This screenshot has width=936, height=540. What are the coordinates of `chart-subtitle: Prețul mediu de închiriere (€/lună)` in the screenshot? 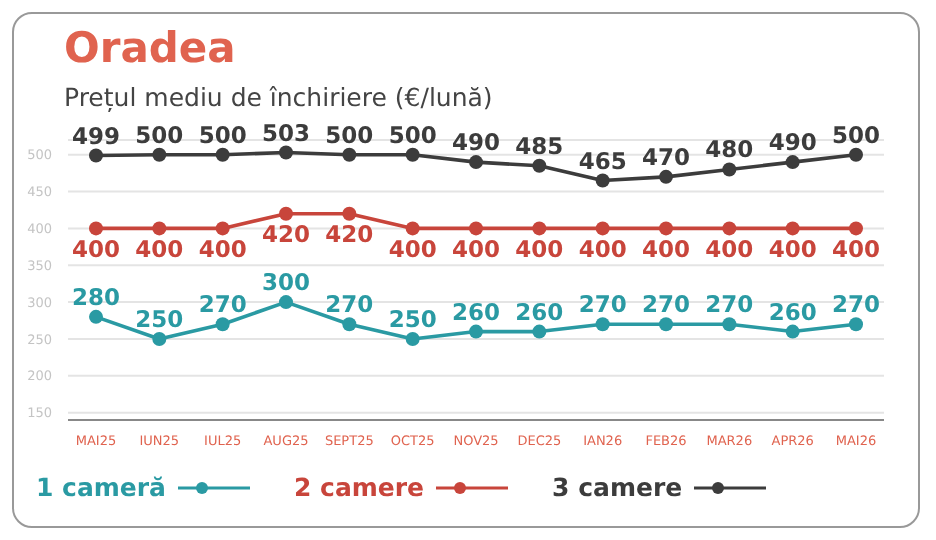 It's located at (278, 97).